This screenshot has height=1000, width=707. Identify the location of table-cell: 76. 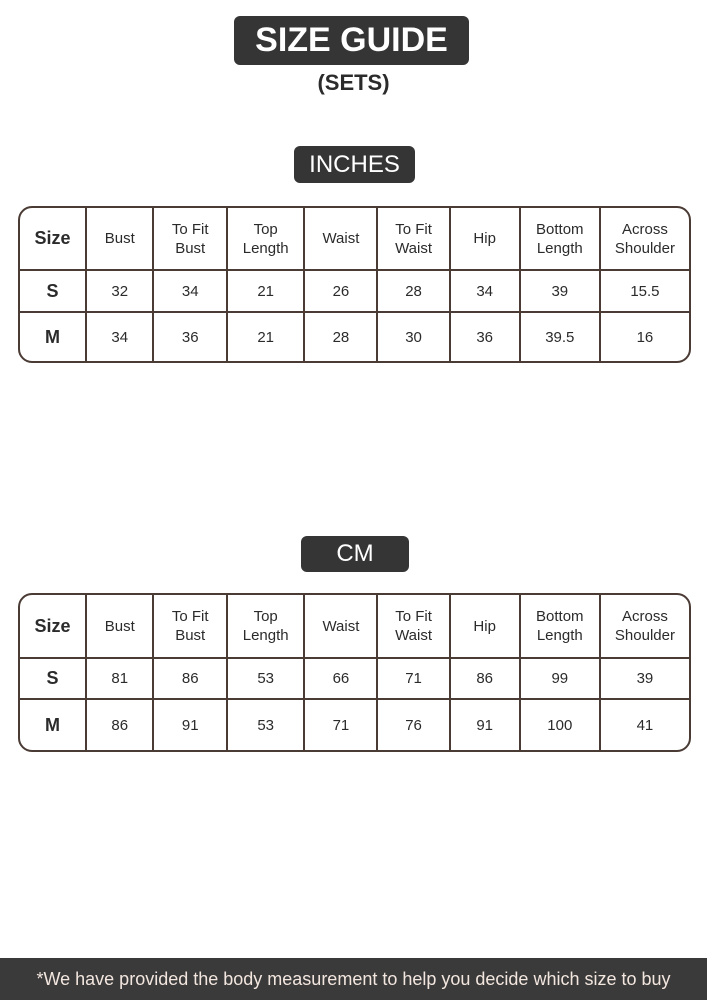
(414, 725).